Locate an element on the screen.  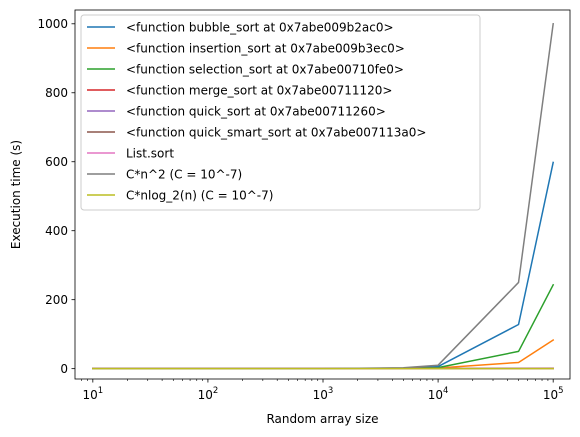
x-tick-label: 10² is located at coordinates (208, 394).